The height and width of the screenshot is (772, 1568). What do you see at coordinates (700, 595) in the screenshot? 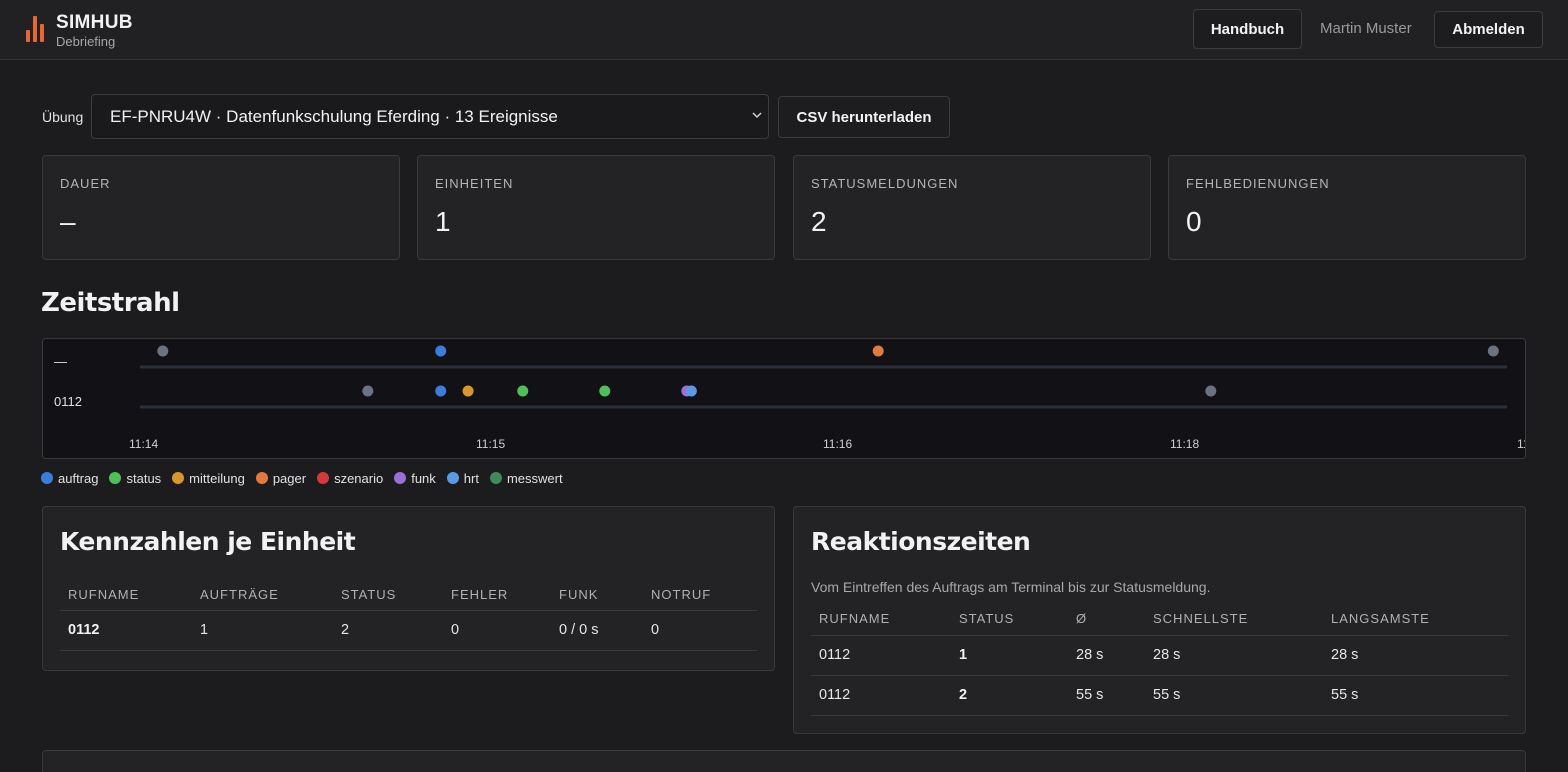
I see `column-header: NOTRUF` at bounding box center [700, 595].